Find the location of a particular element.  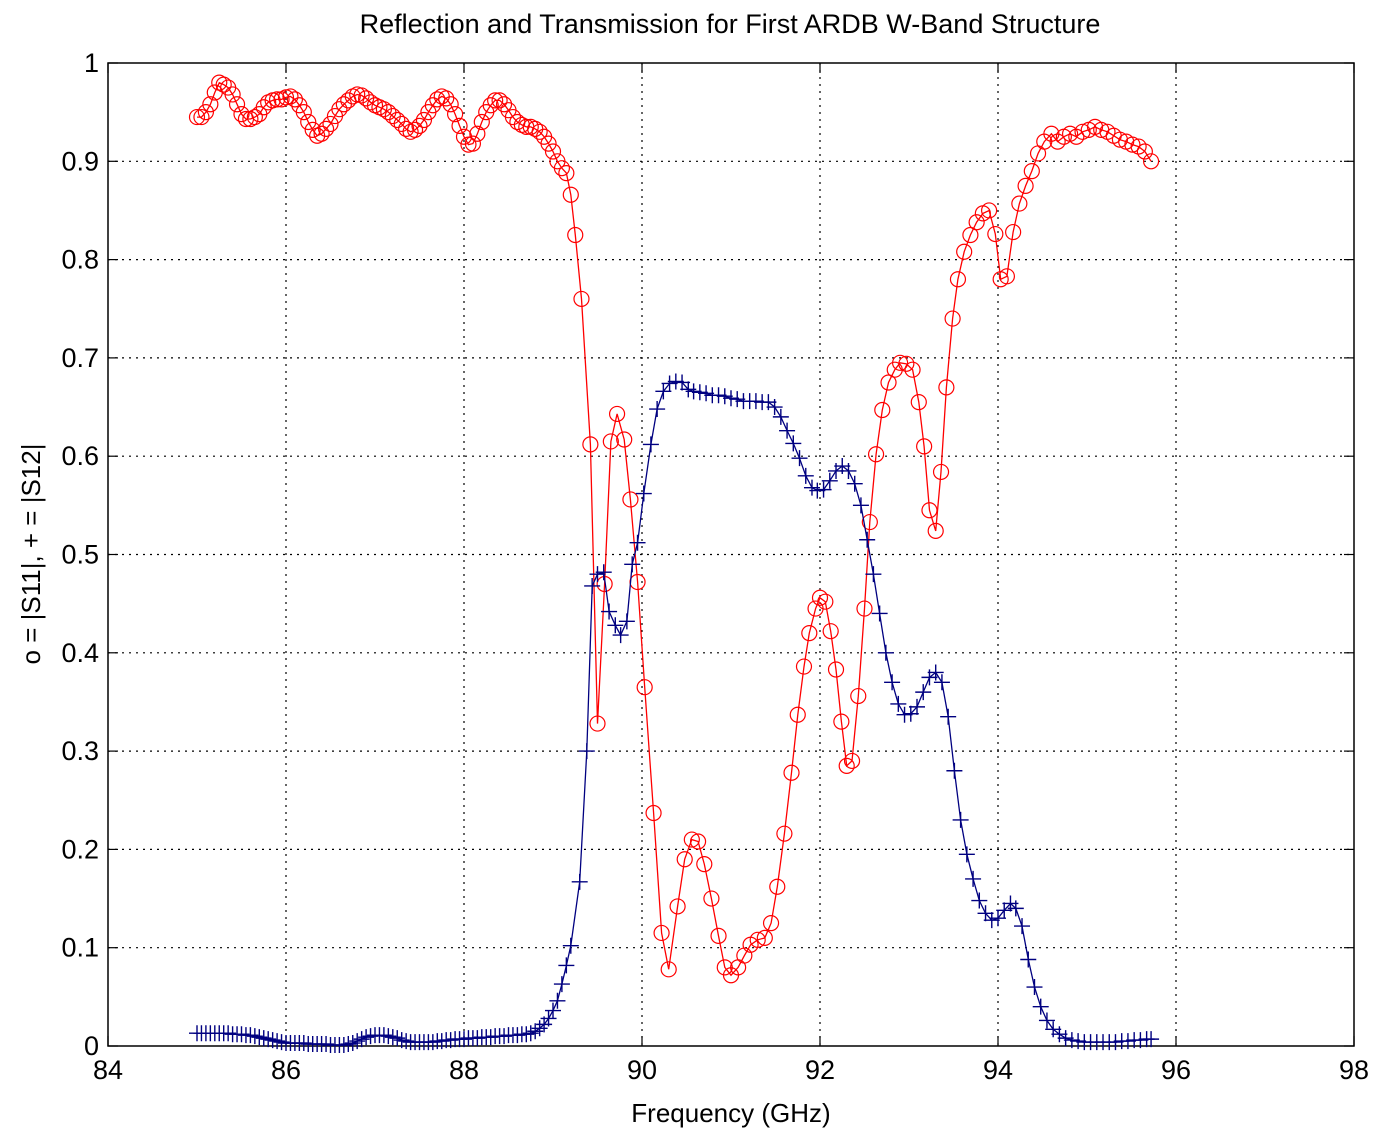

y-axis-label: o = |S11|, + = |S12| is located at coordinates (31, 554).